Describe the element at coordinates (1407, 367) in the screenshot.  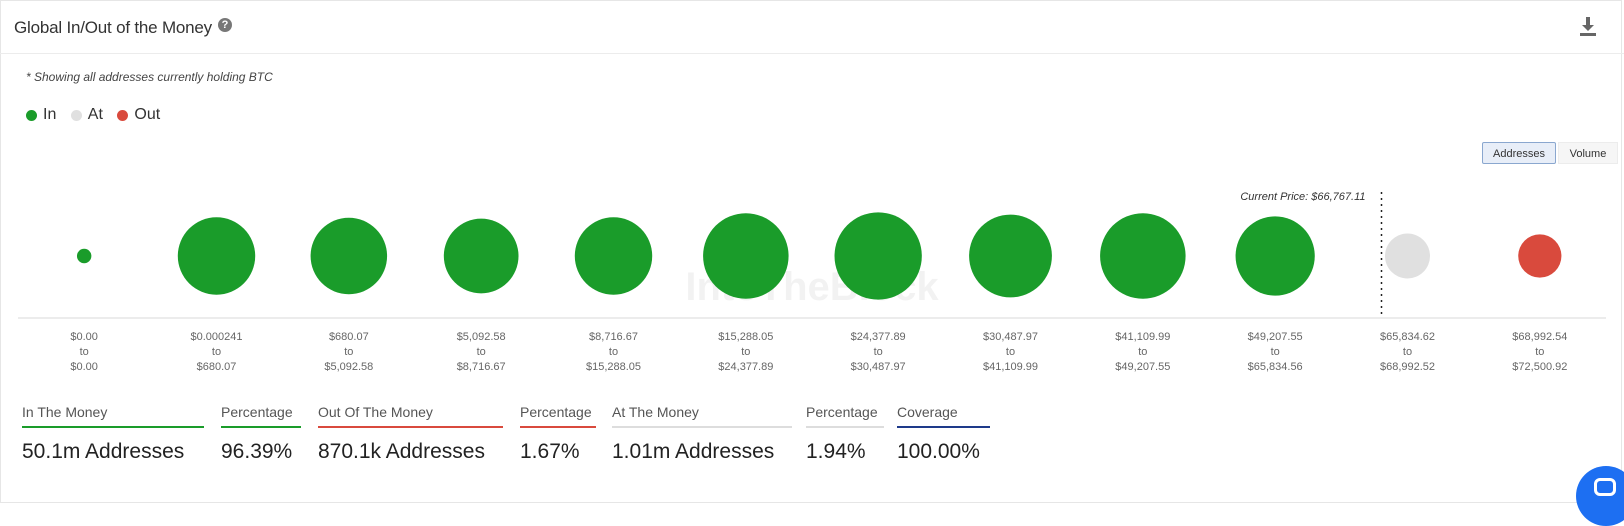
I see `tick-to-10: $68,992.52` at that location.